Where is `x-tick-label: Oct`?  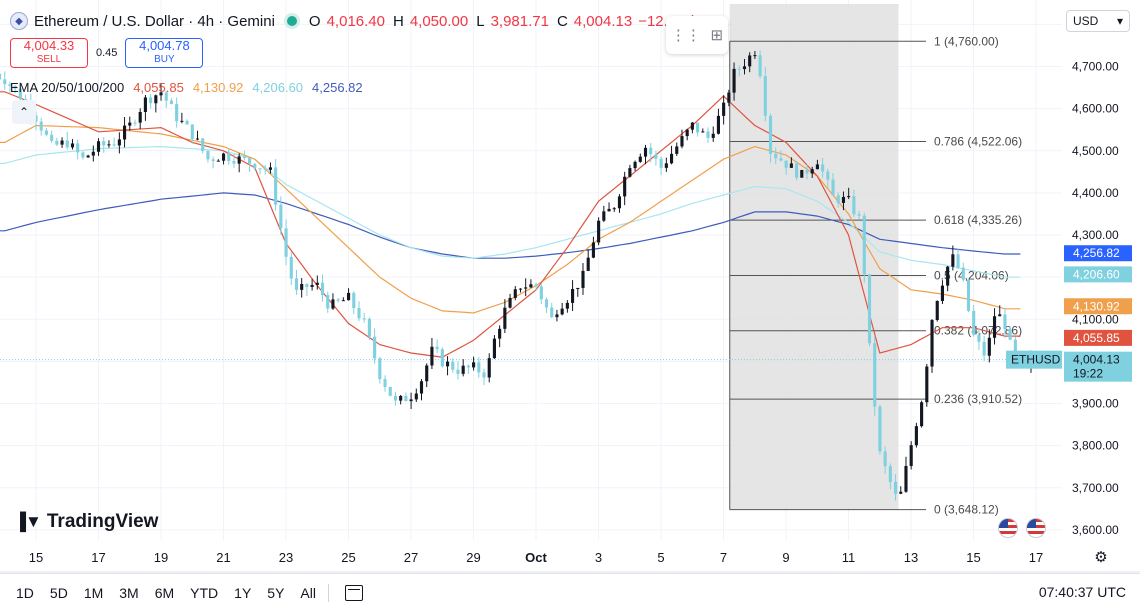
x-tick-label: Oct is located at coordinates (536, 557).